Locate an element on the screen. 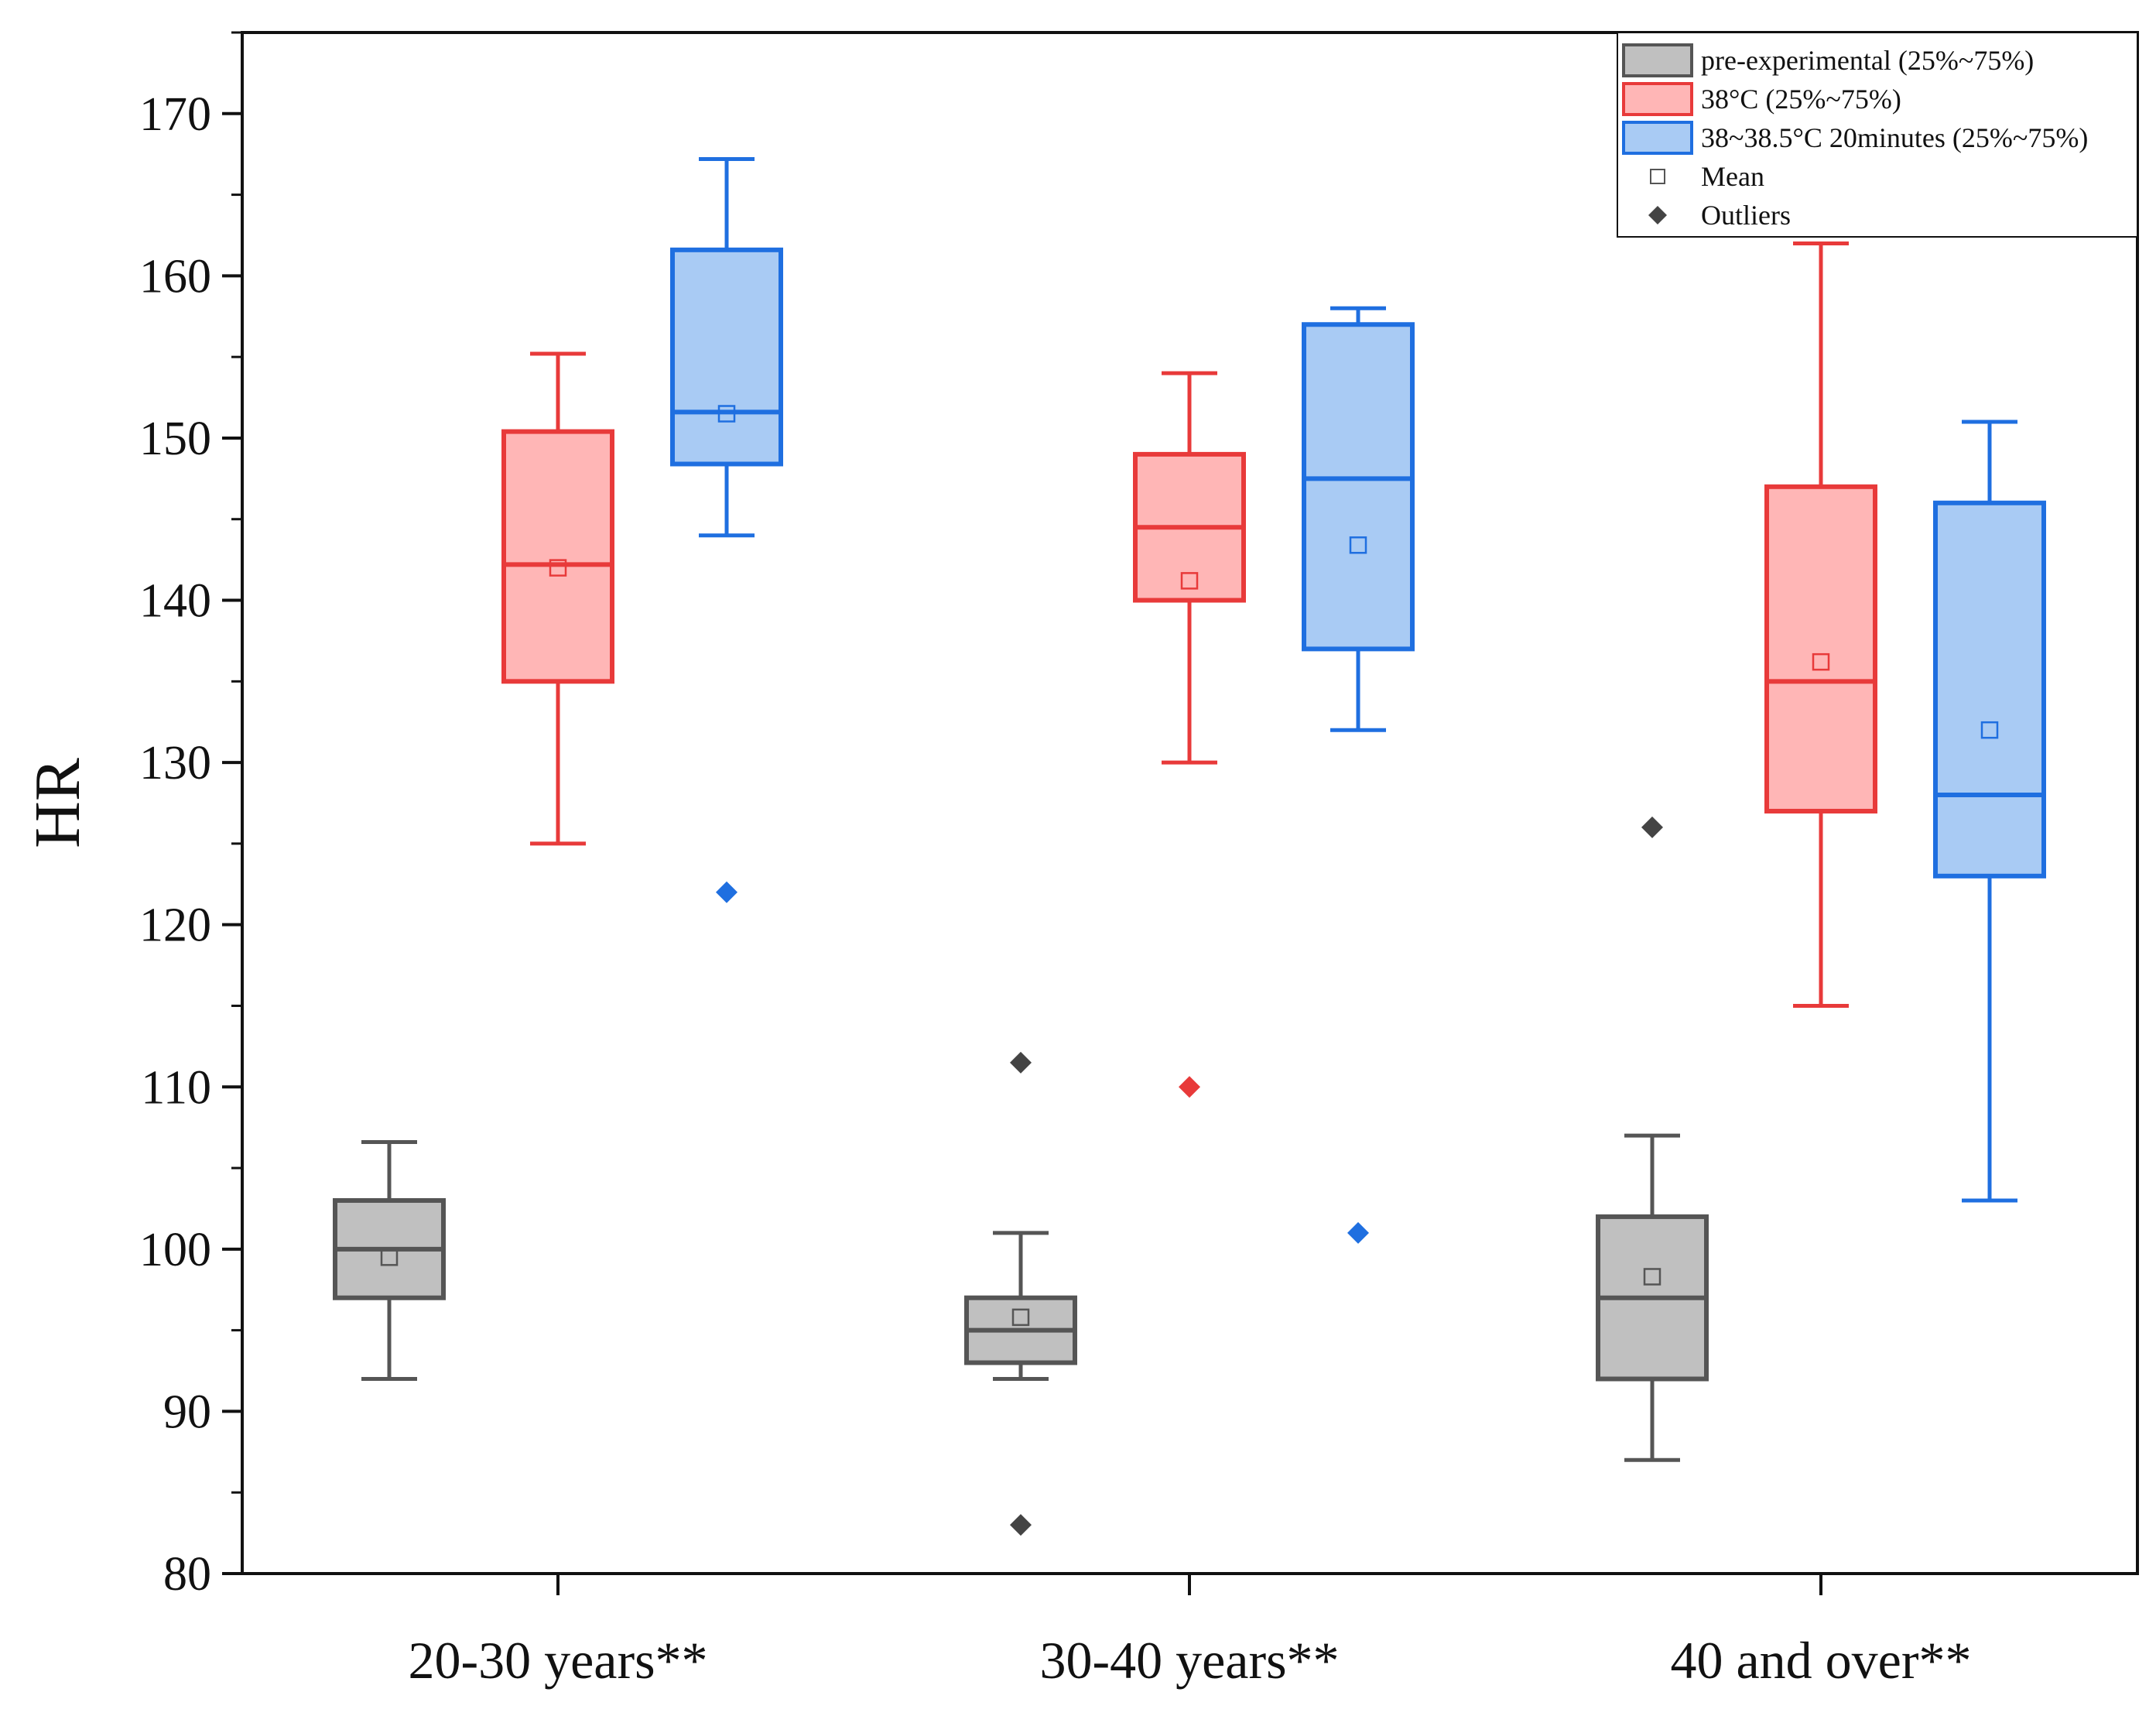 The height and width of the screenshot is (1716, 2156). legend-swatch-red is located at coordinates (1657, 99).